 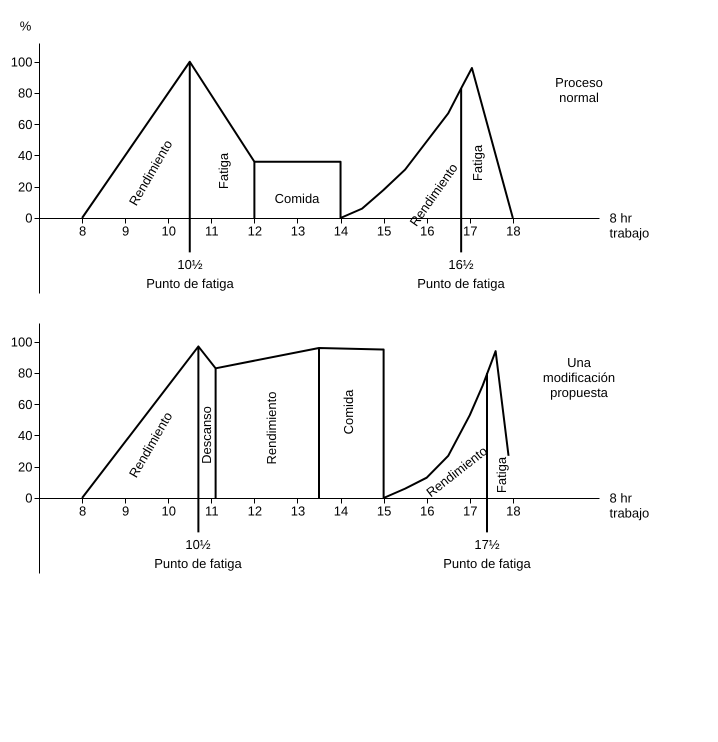 What do you see at coordinates (487, 544) in the screenshot?
I see `annotation: 17½` at bounding box center [487, 544].